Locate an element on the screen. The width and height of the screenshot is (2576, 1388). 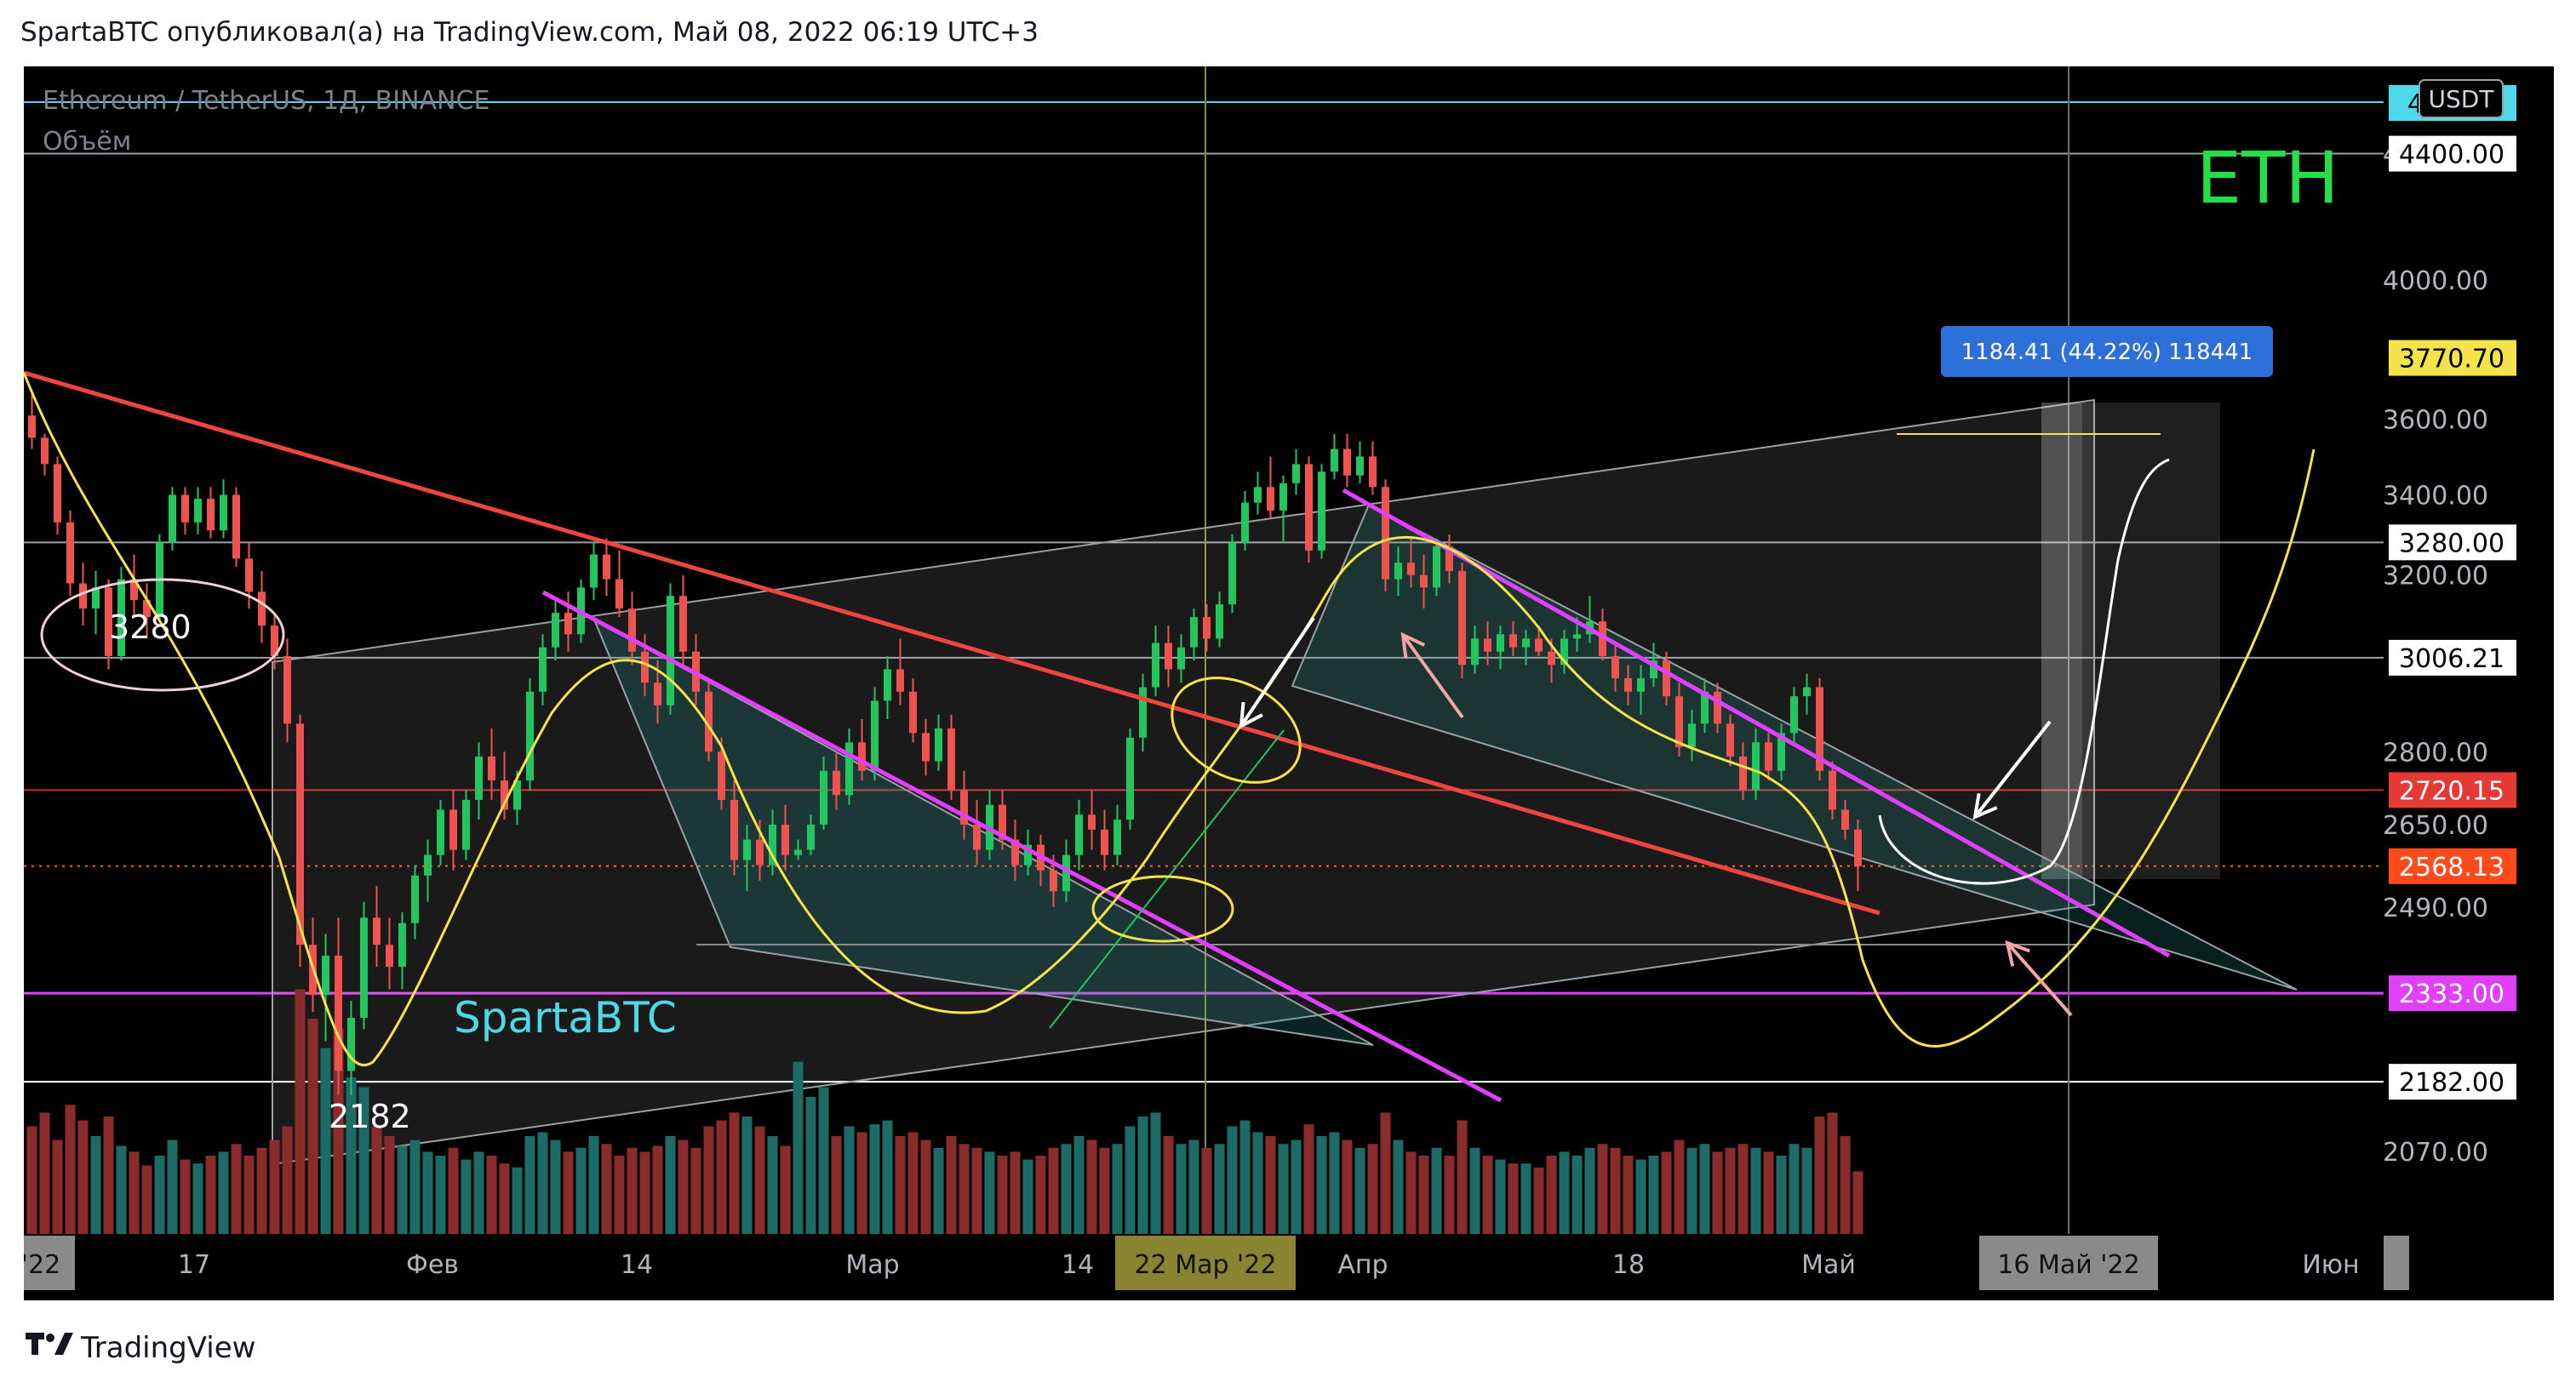
time-label: 14 is located at coordinates (637, 1265).